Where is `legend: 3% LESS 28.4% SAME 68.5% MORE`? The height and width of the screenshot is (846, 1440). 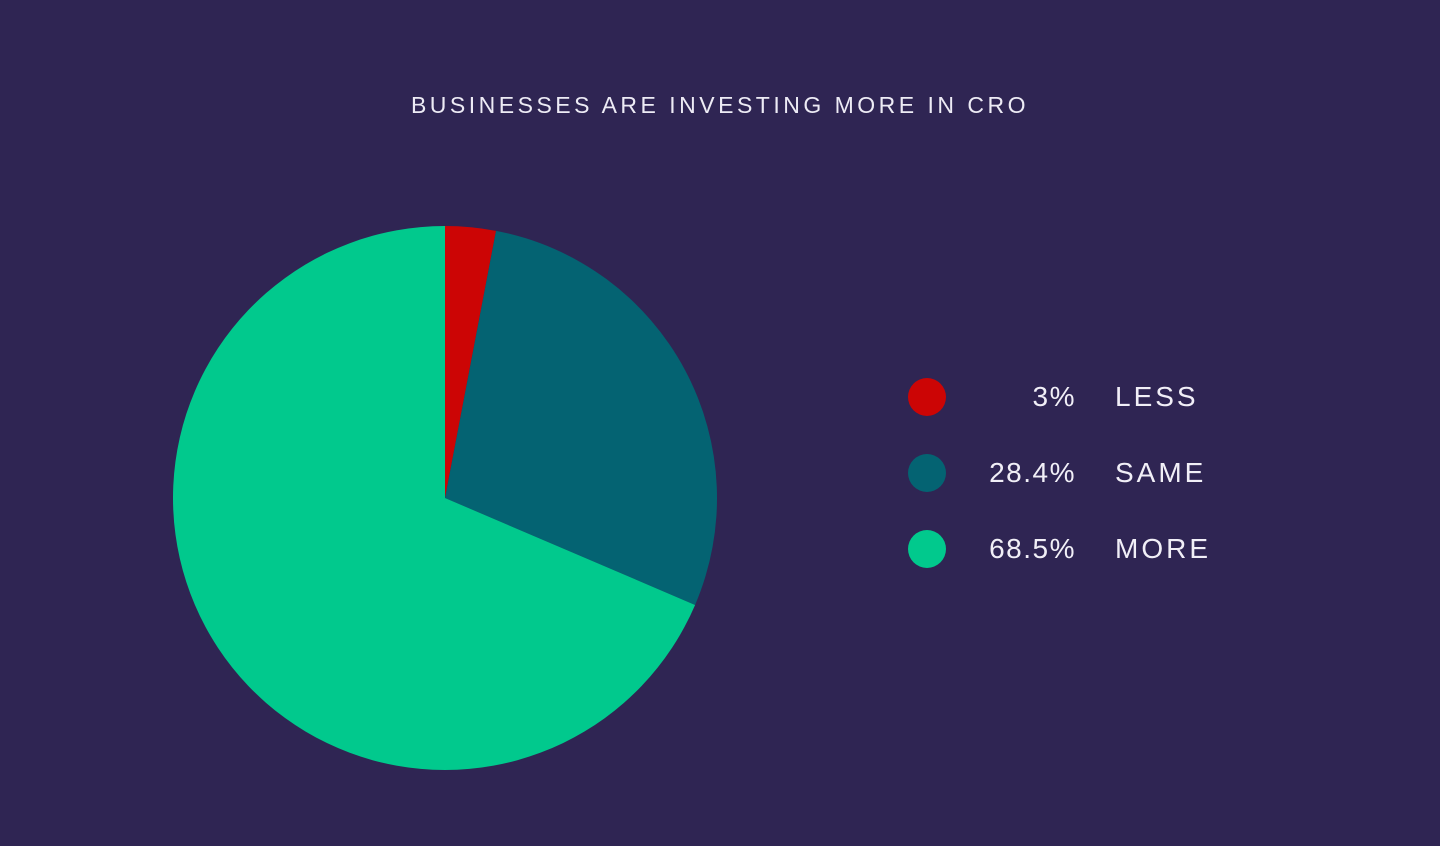
legend: 3% LESS 28.4% SAME 68.5% MORE is located at coordinates (1059, 492).